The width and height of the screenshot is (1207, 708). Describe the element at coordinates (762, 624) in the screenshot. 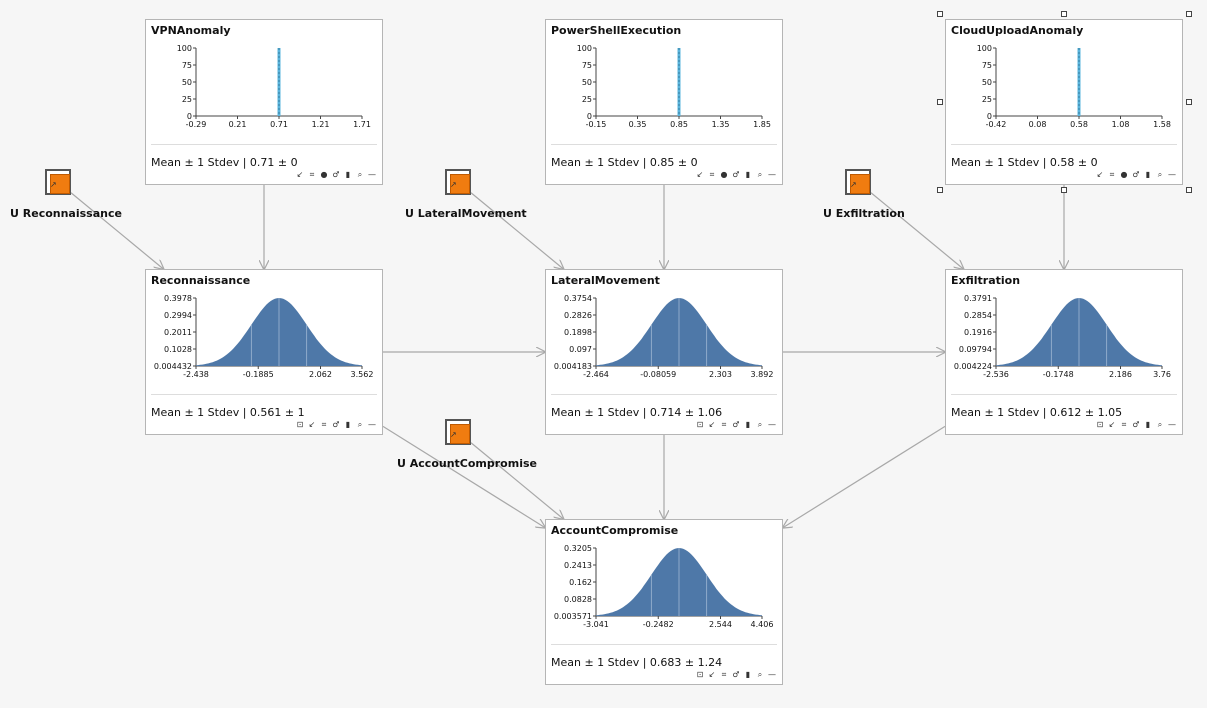

I see `x-tick-label: 4.406` at that location.